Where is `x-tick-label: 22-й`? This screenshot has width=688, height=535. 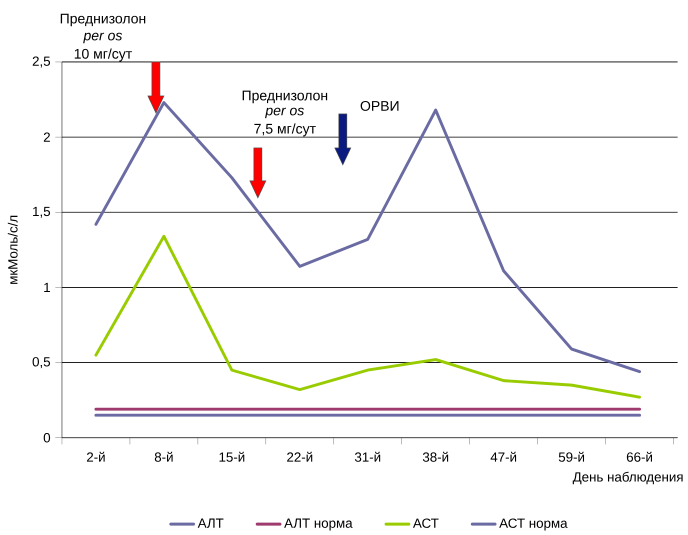 x-tick-label: 22-й is located at coordinates (299, 457).